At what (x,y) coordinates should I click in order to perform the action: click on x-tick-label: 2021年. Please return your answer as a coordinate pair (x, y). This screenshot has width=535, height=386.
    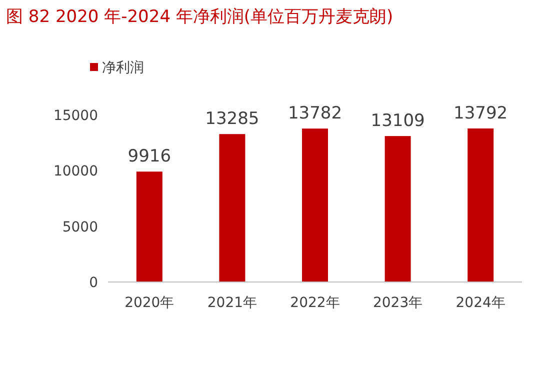
    Looking at the image, I should click on (232, 303).